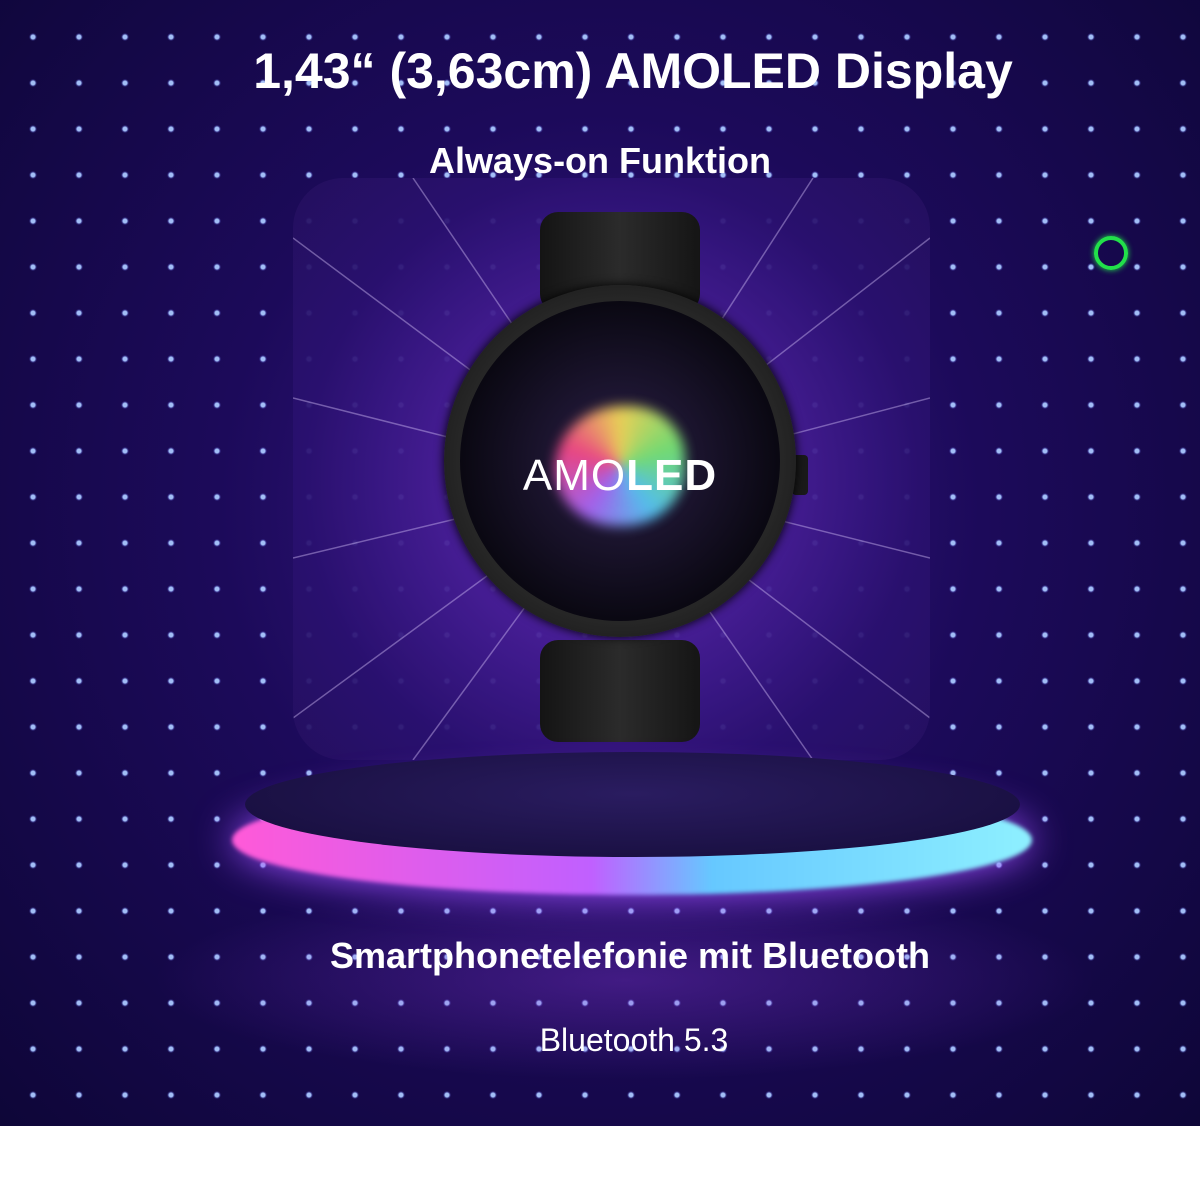 Image resolution: width=1200 pixels, height=1200 pixels. Describe the element at coordinates (633, 71) in the screenshot. I see `headline: 1,43“ (3,63cm) AMOLED Display` at that location.